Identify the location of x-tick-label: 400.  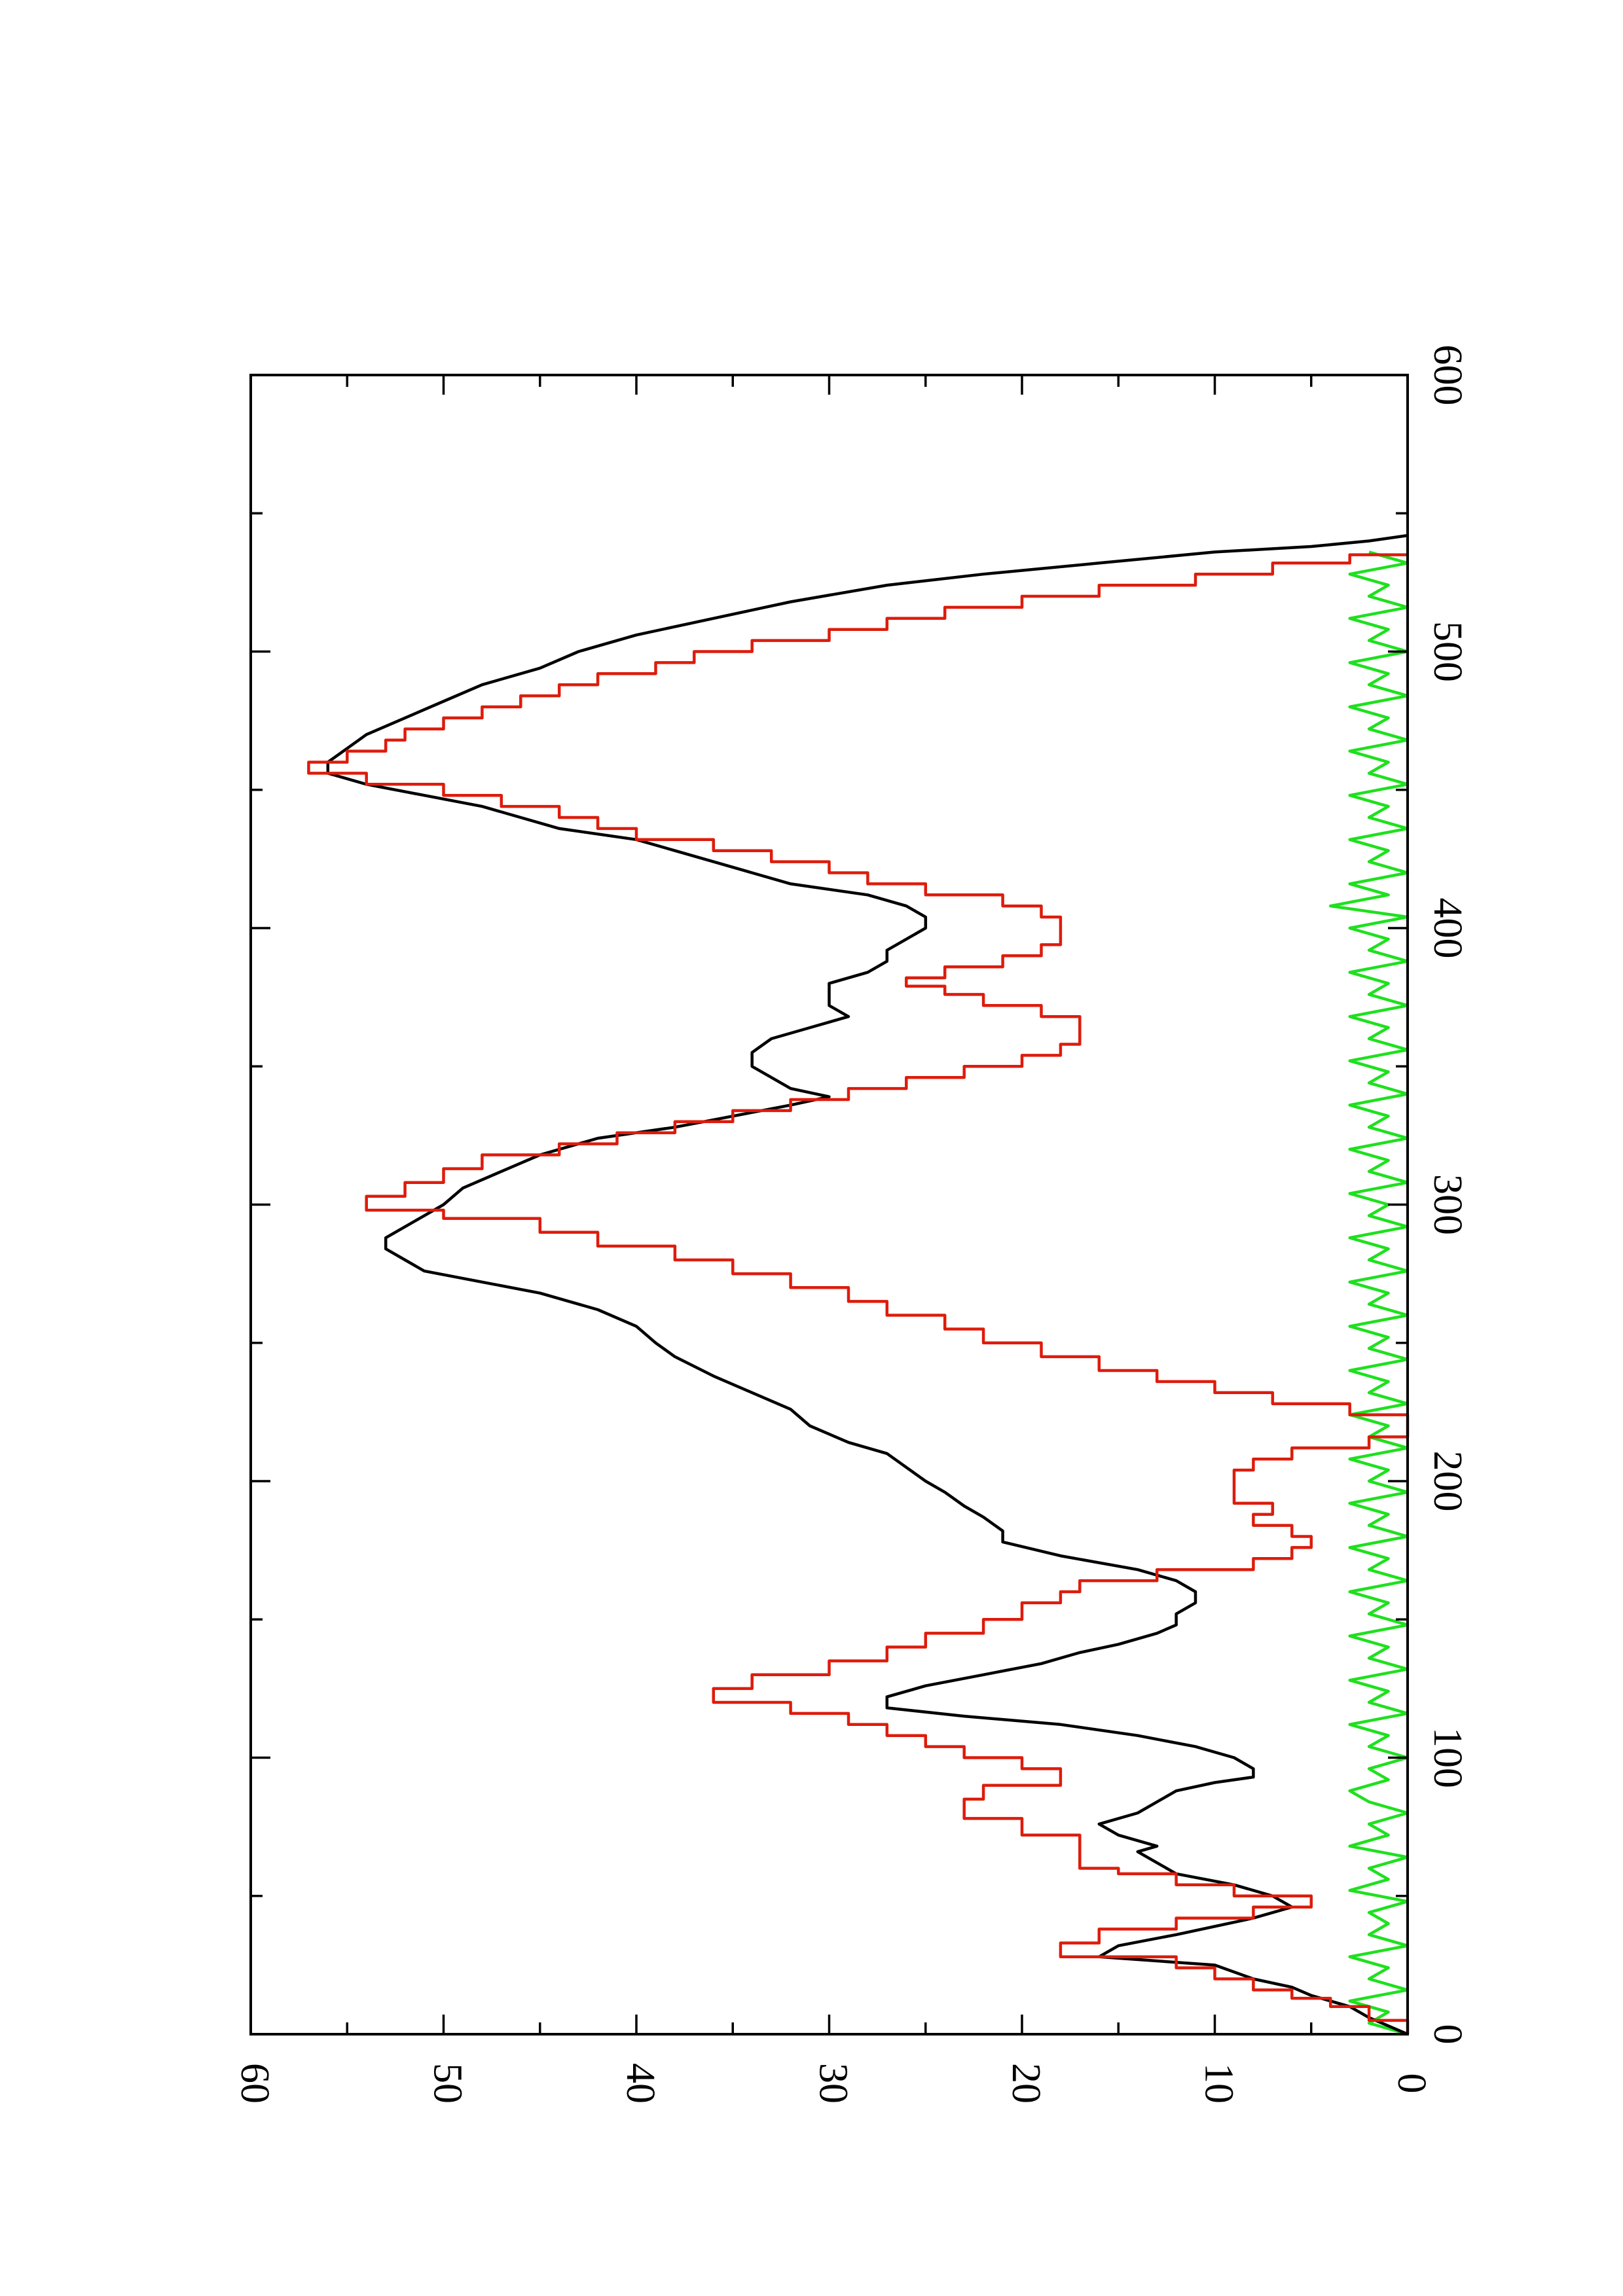
(1447, 928).